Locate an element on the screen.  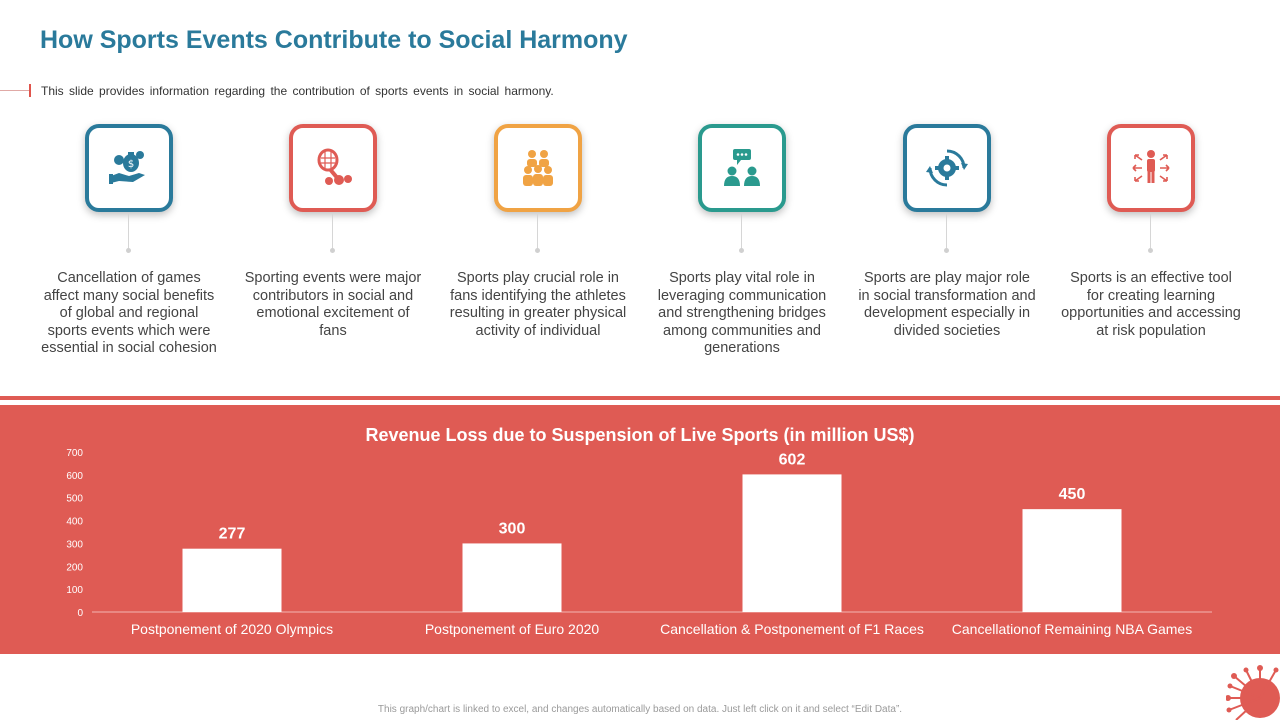
y-tick-label: 400 is located at coordinates (74, 522).